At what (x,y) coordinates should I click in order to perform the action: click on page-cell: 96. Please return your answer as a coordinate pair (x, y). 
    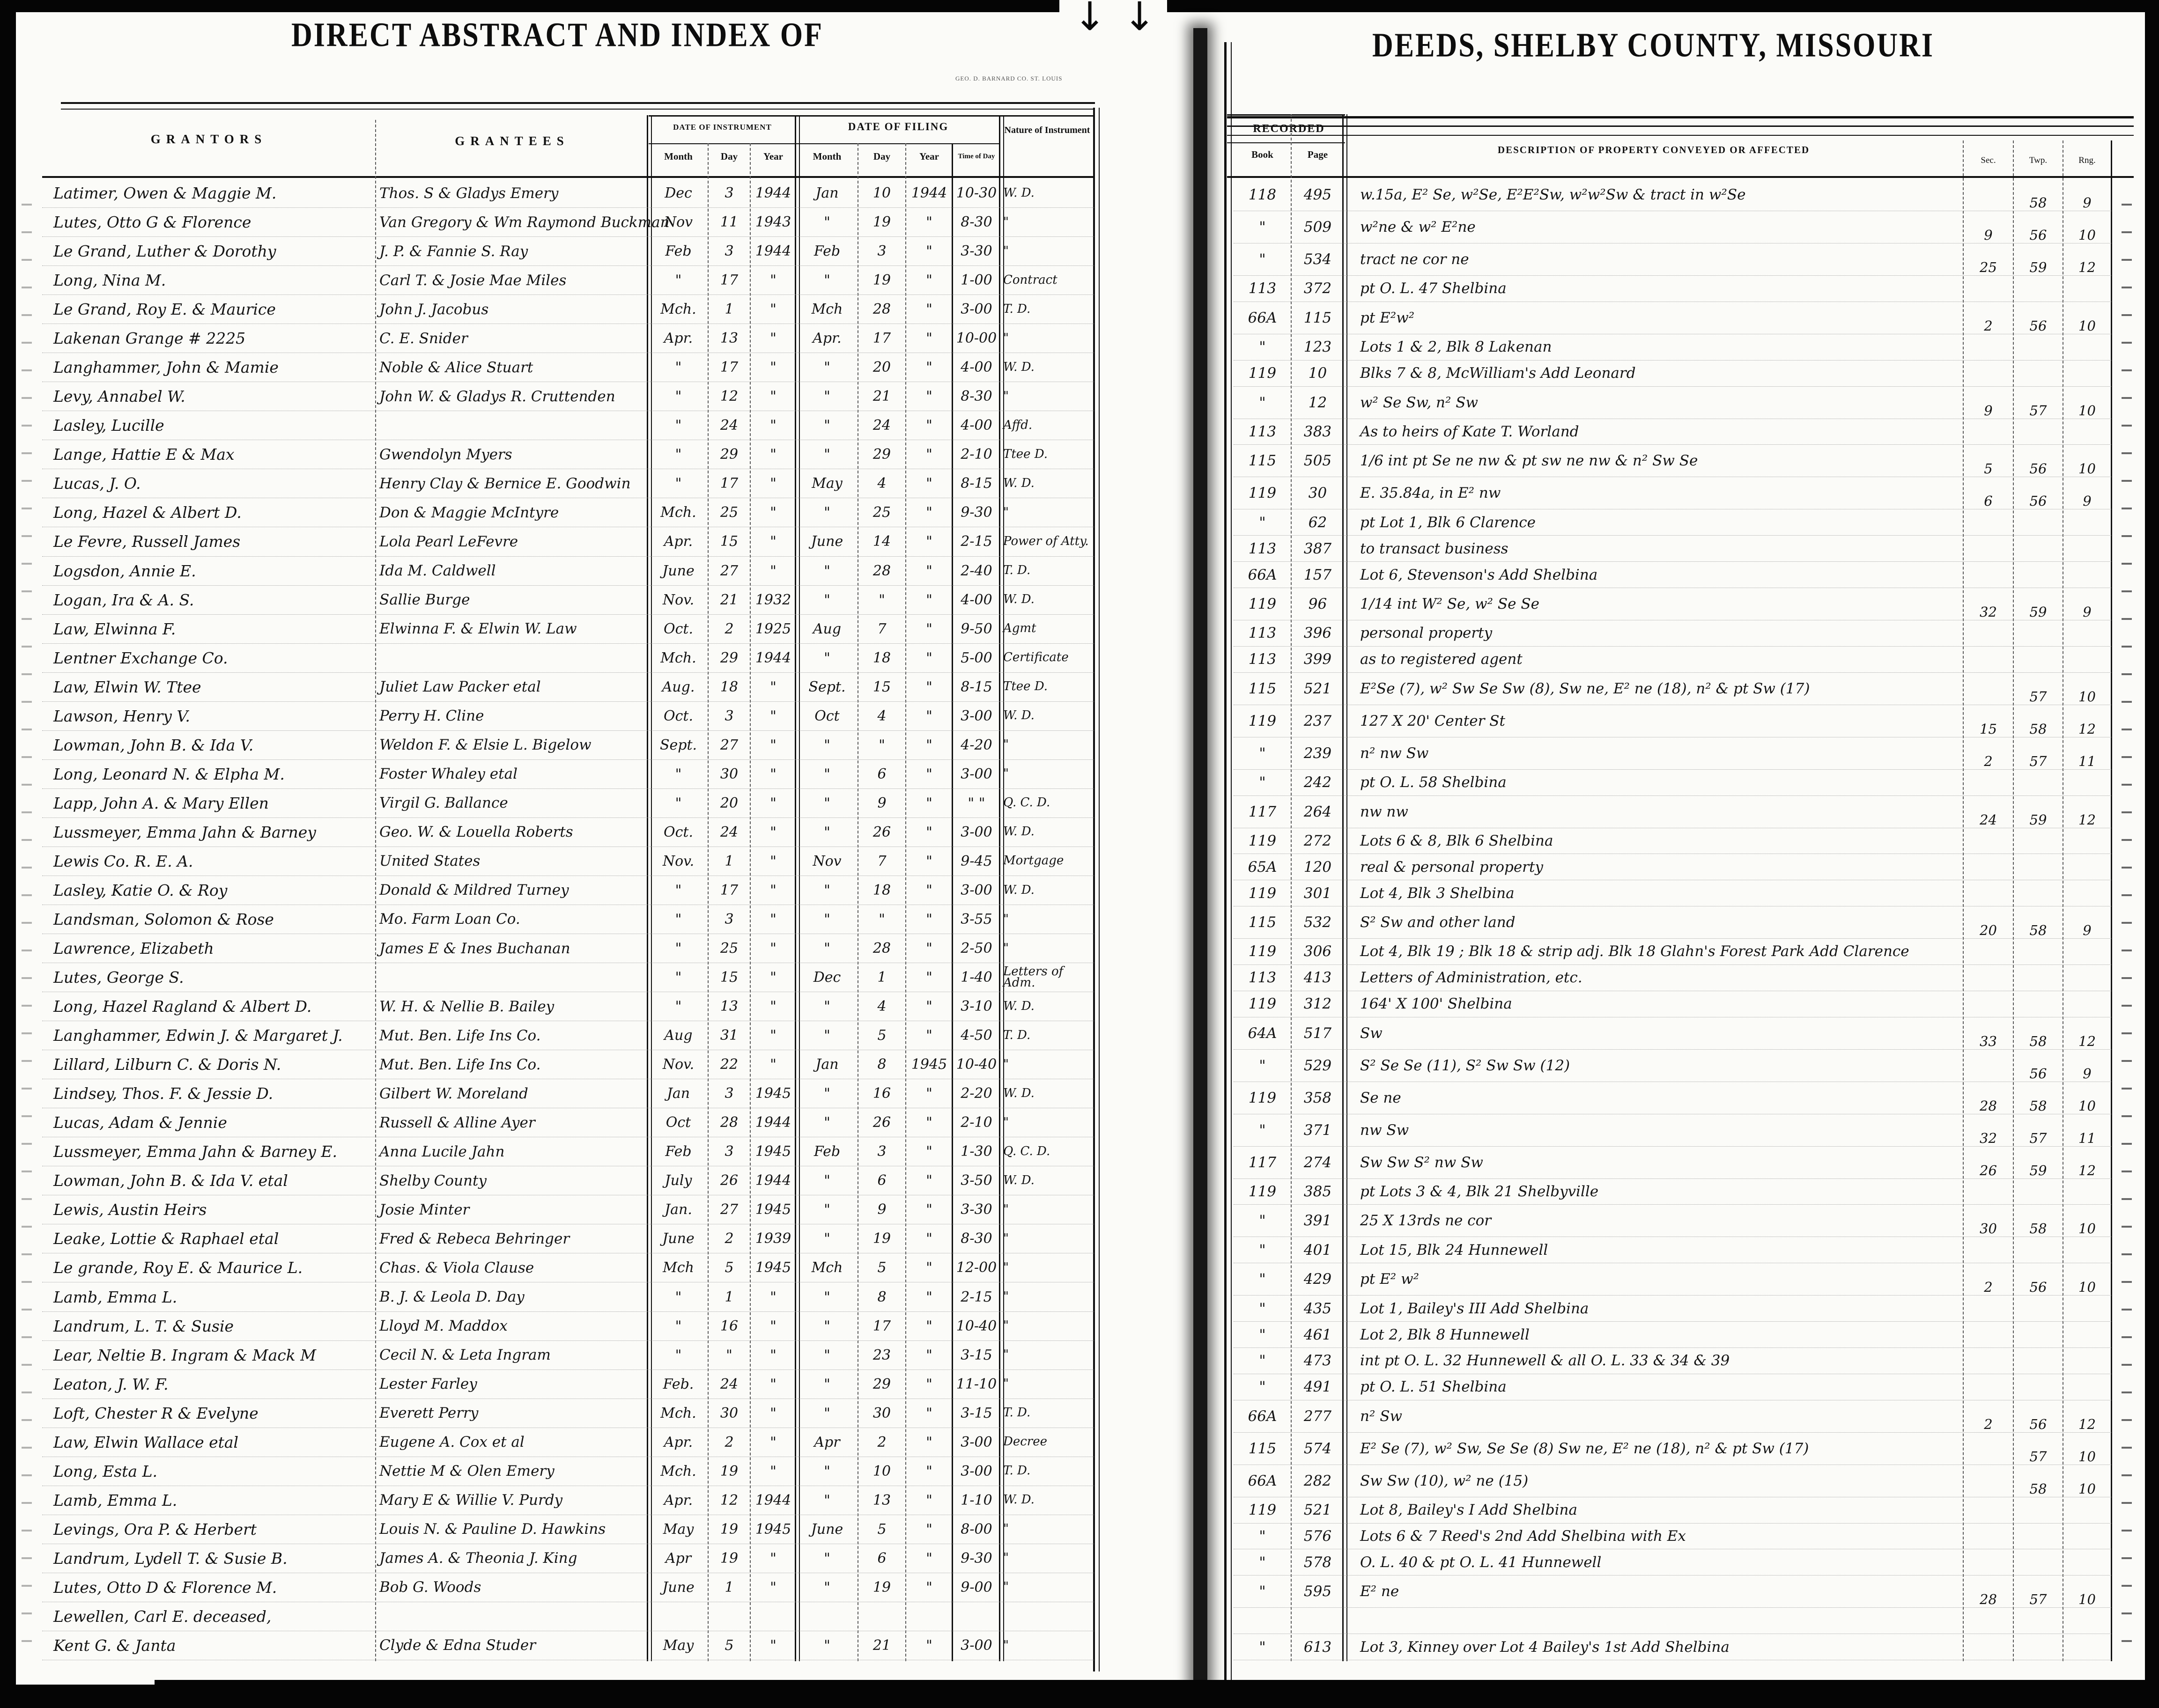
    Looking at the image, I should click on (1317, 603).